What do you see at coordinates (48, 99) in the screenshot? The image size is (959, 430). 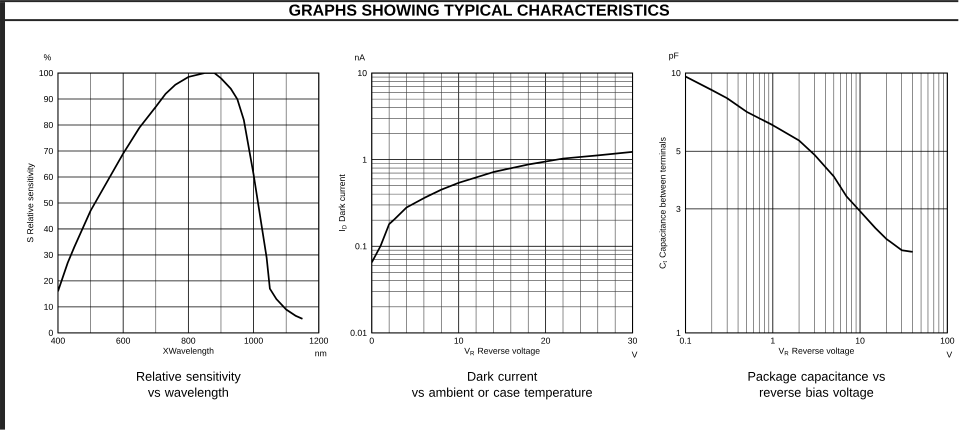 I see `y-tick-label: 90` at bounding box center [48, 99].